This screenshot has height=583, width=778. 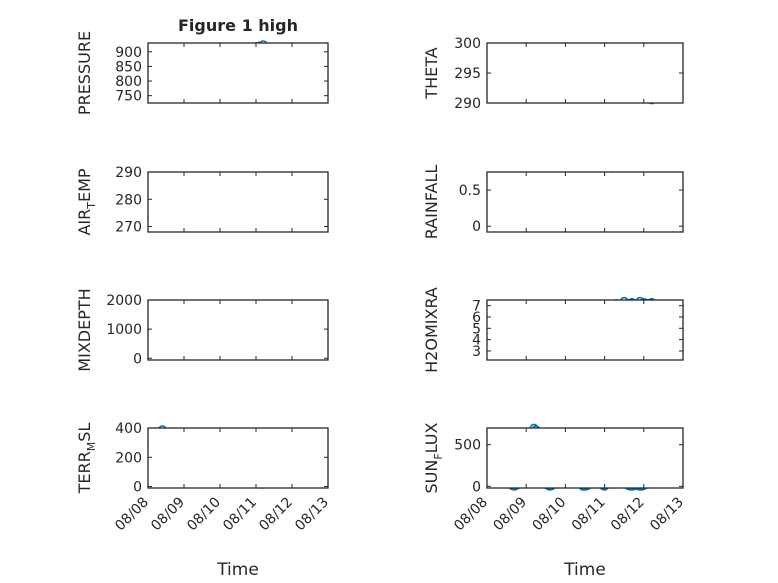 What do you see at coordinates (431, 73) in the screenshot?
I see `y-axis-label: THETA` at bounding box center [431, 73].